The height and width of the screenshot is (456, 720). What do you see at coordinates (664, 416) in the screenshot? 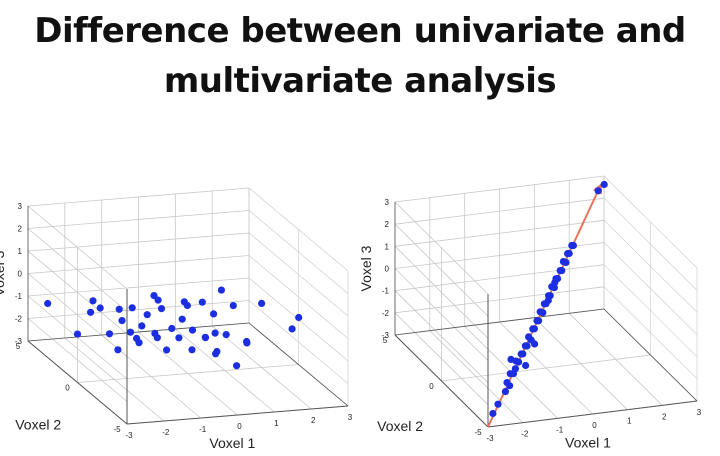
I see `x-tick-label: 2` at bounding box center [664, 416].